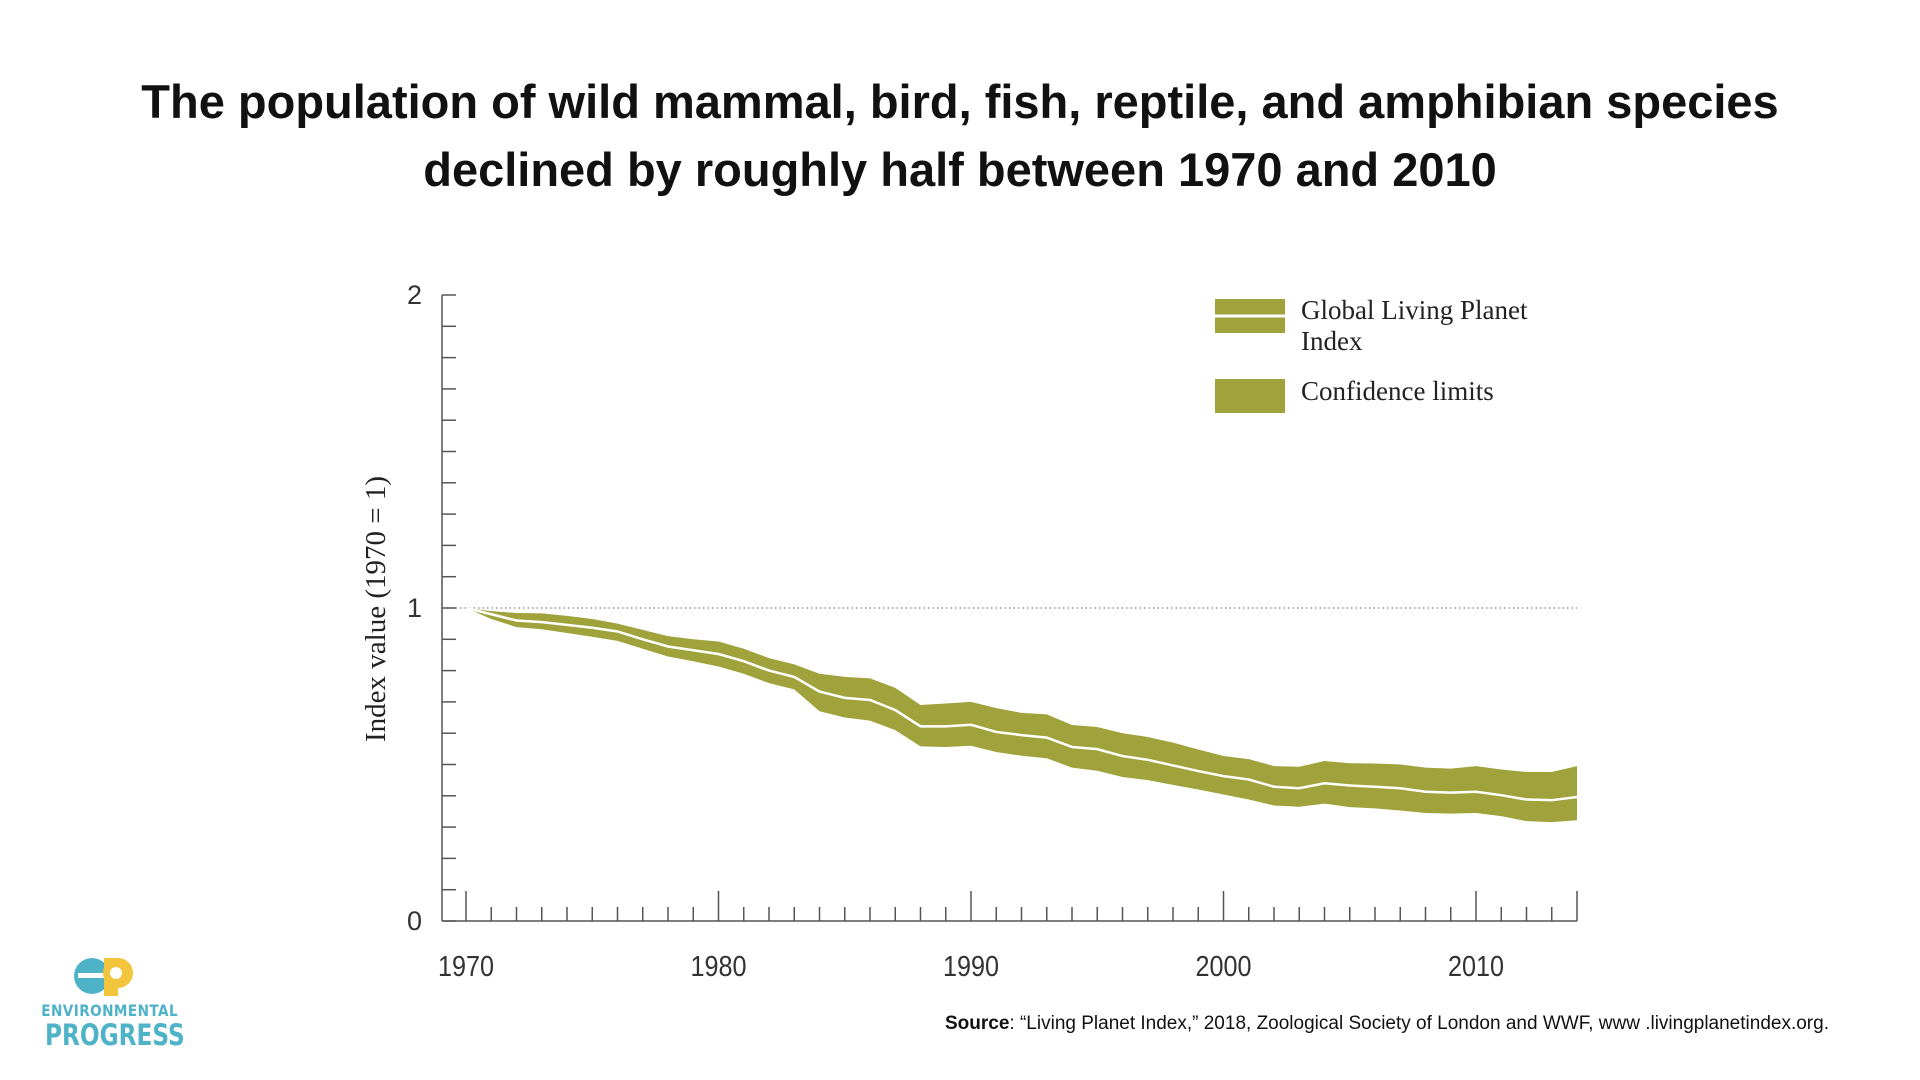 The image size is (1920, 1080). Describe the element at coordinates (1414, 310) in the screenshot. I see `legend-index-label-1: Global Living Planet` at that location.